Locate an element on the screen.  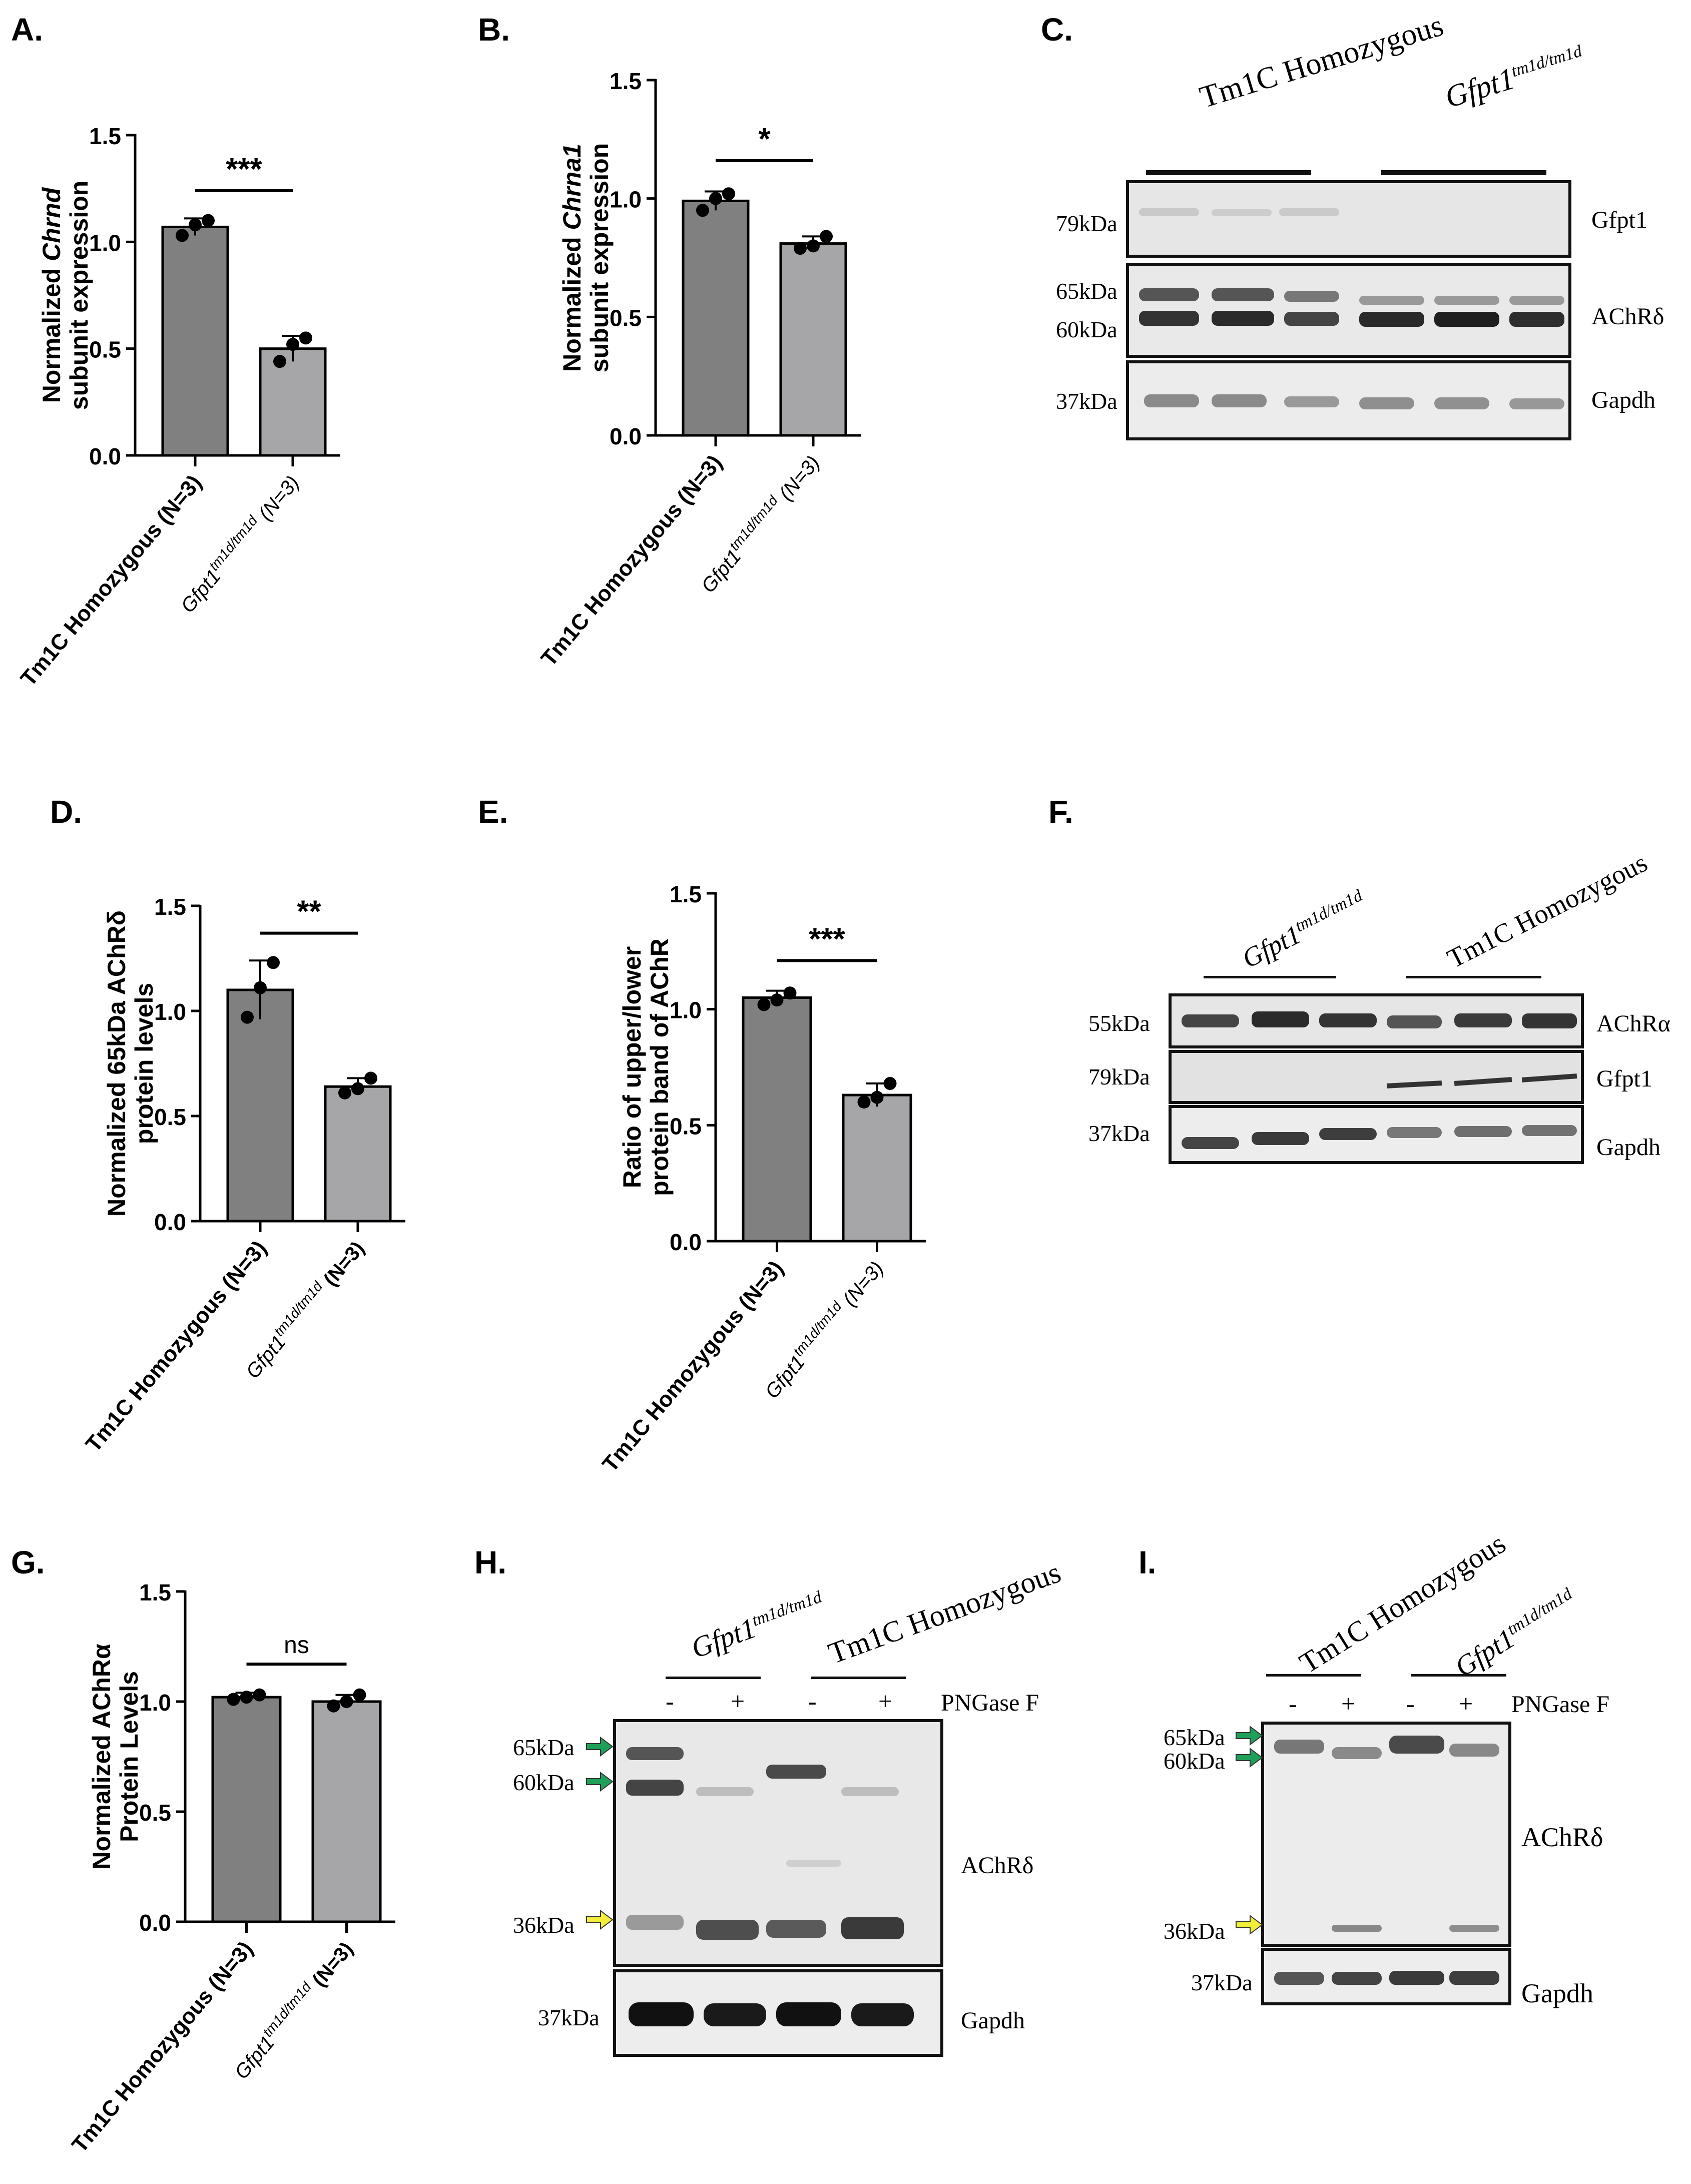
blot-c-group-left-bar is located at coordinates (1228, 172).